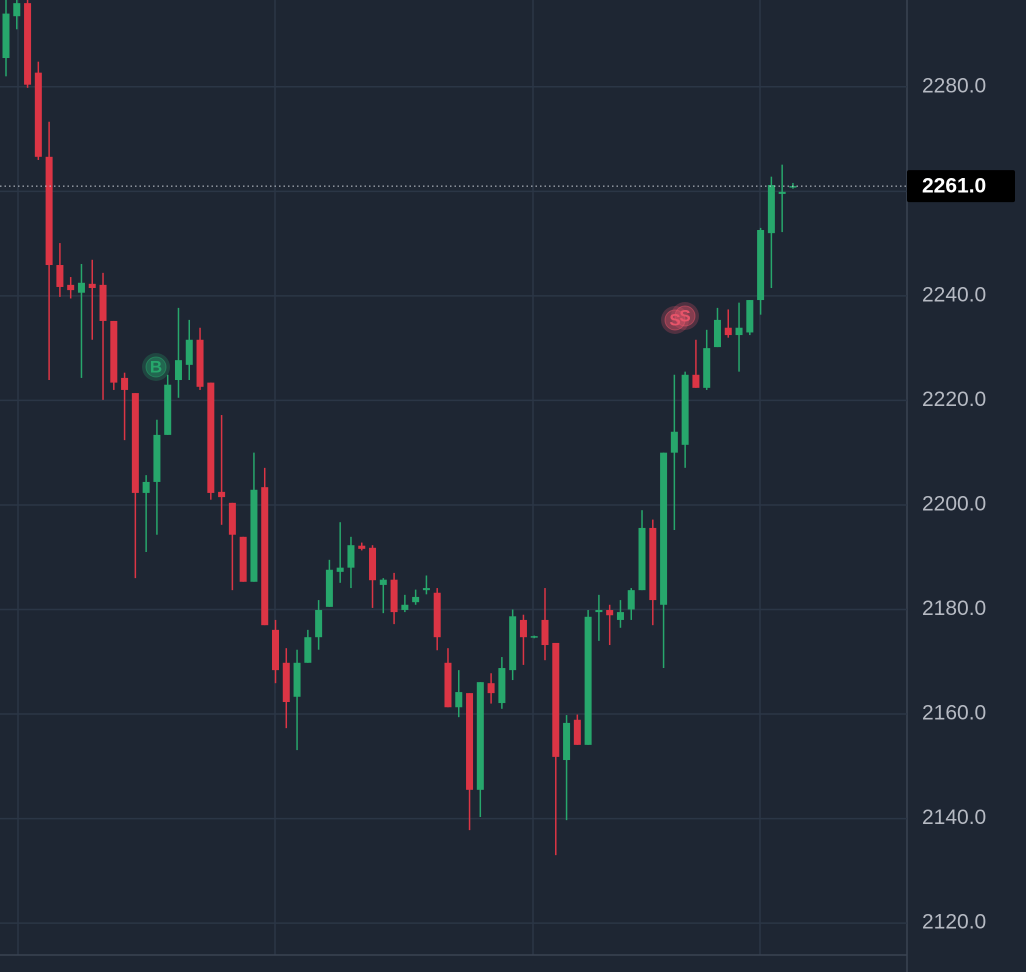 The height and width of the screenshot is (972, 1026). I want to click on y-tick-label: 2160.0, so click(954, 713).